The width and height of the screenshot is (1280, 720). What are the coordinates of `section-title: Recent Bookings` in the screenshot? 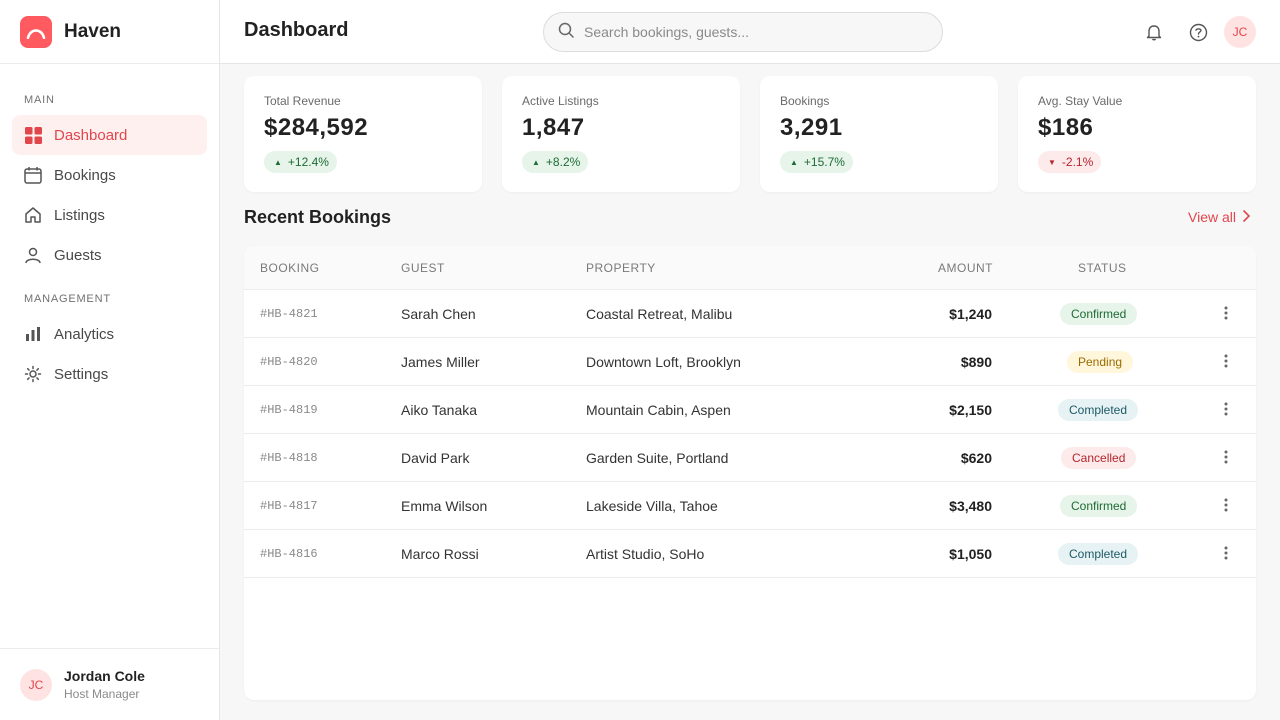 It's located at (318, 217).